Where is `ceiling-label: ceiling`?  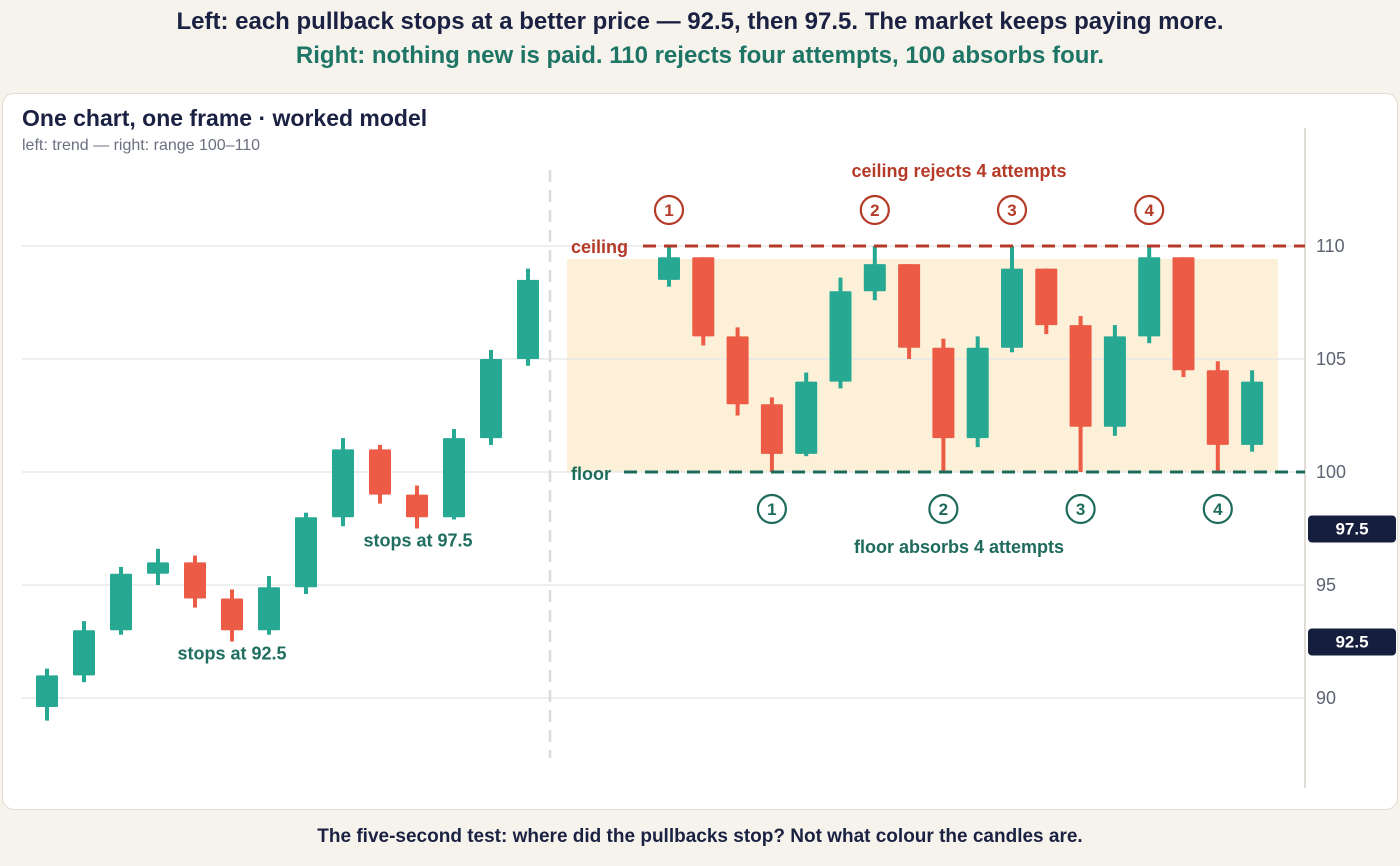
ceiling-label: ceiling is located at coordinates (599, 247).